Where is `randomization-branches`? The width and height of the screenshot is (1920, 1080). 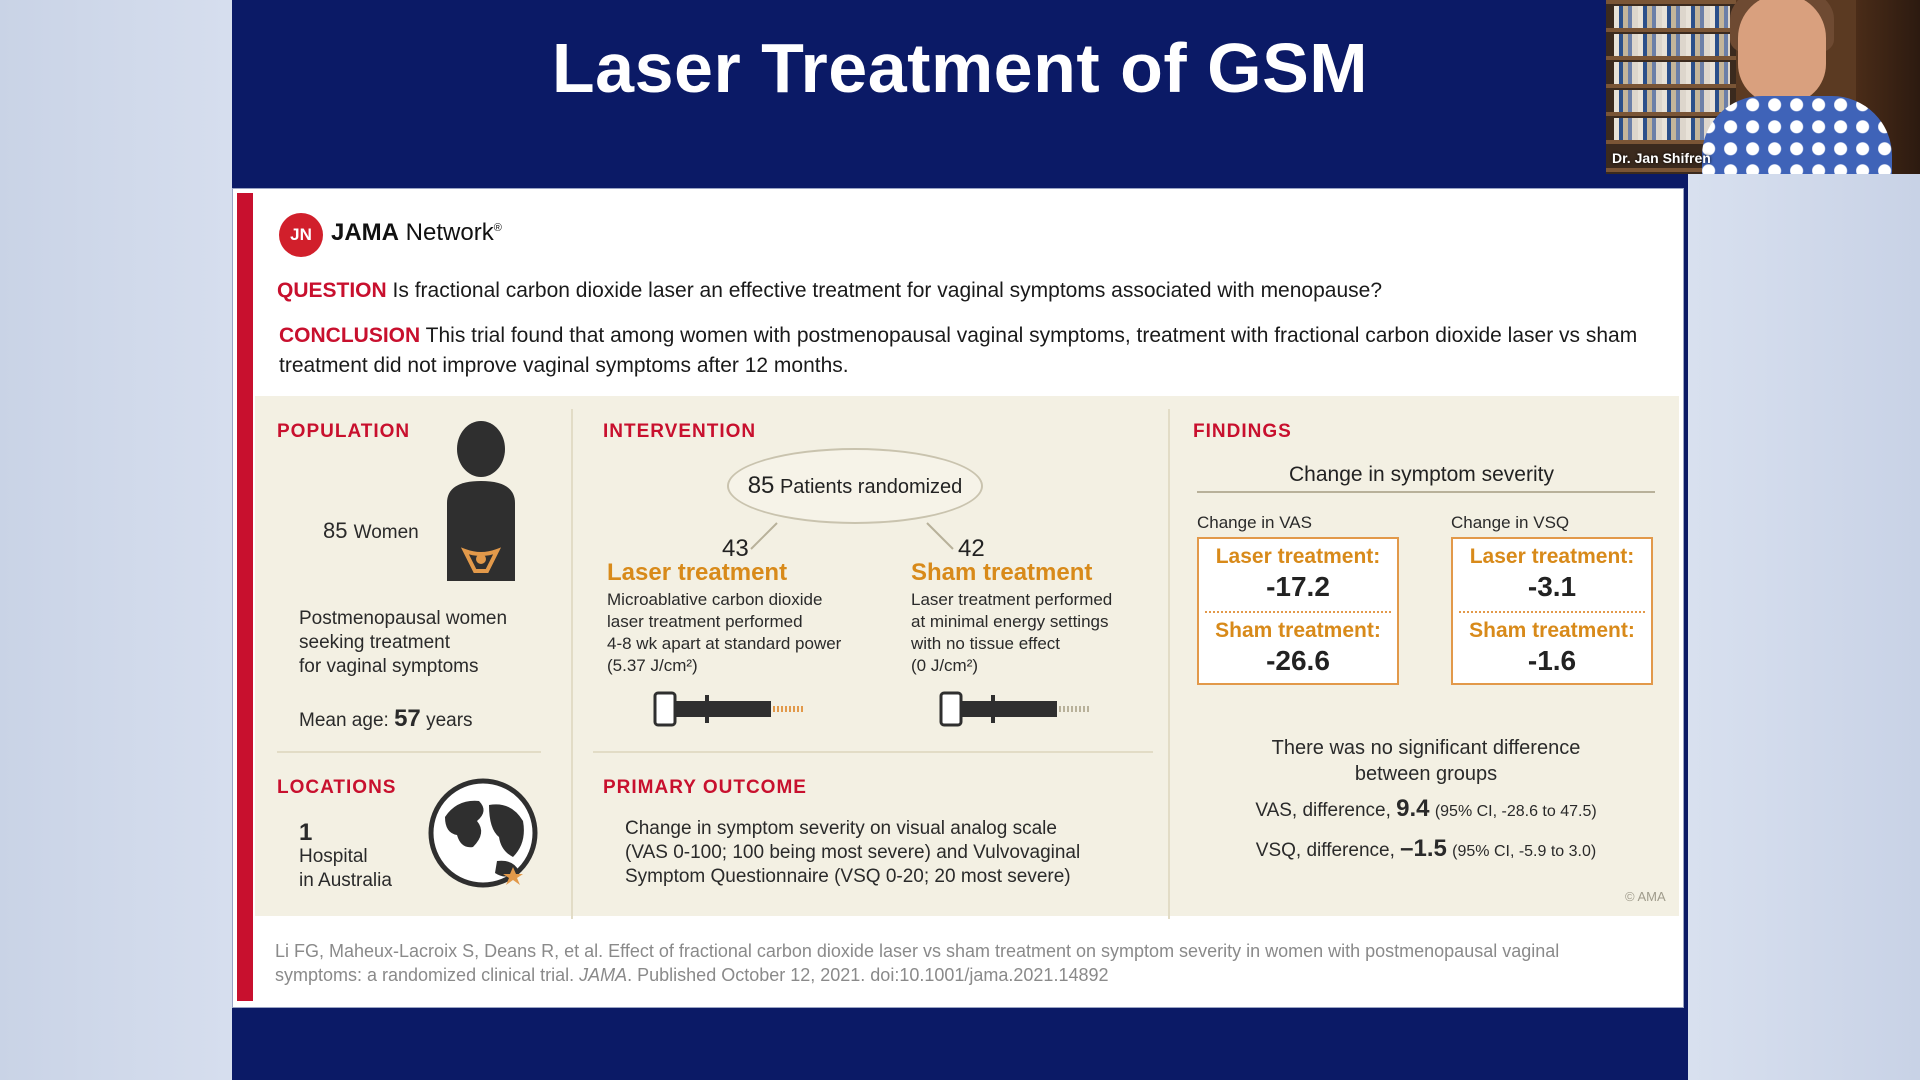
randomization-branches is located at coordinates (852, 536).